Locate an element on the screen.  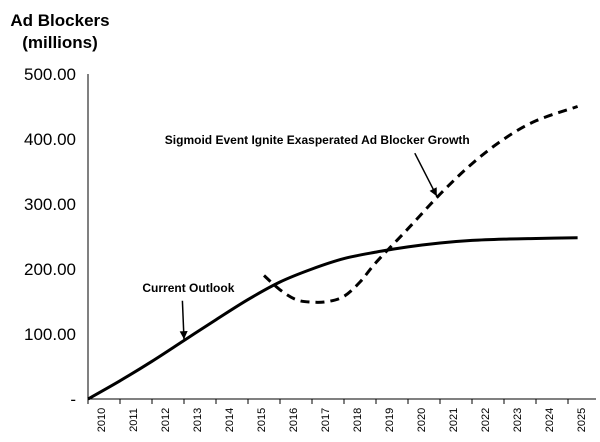
x-tick-label: 2019 is located at coordinates (390, 420).